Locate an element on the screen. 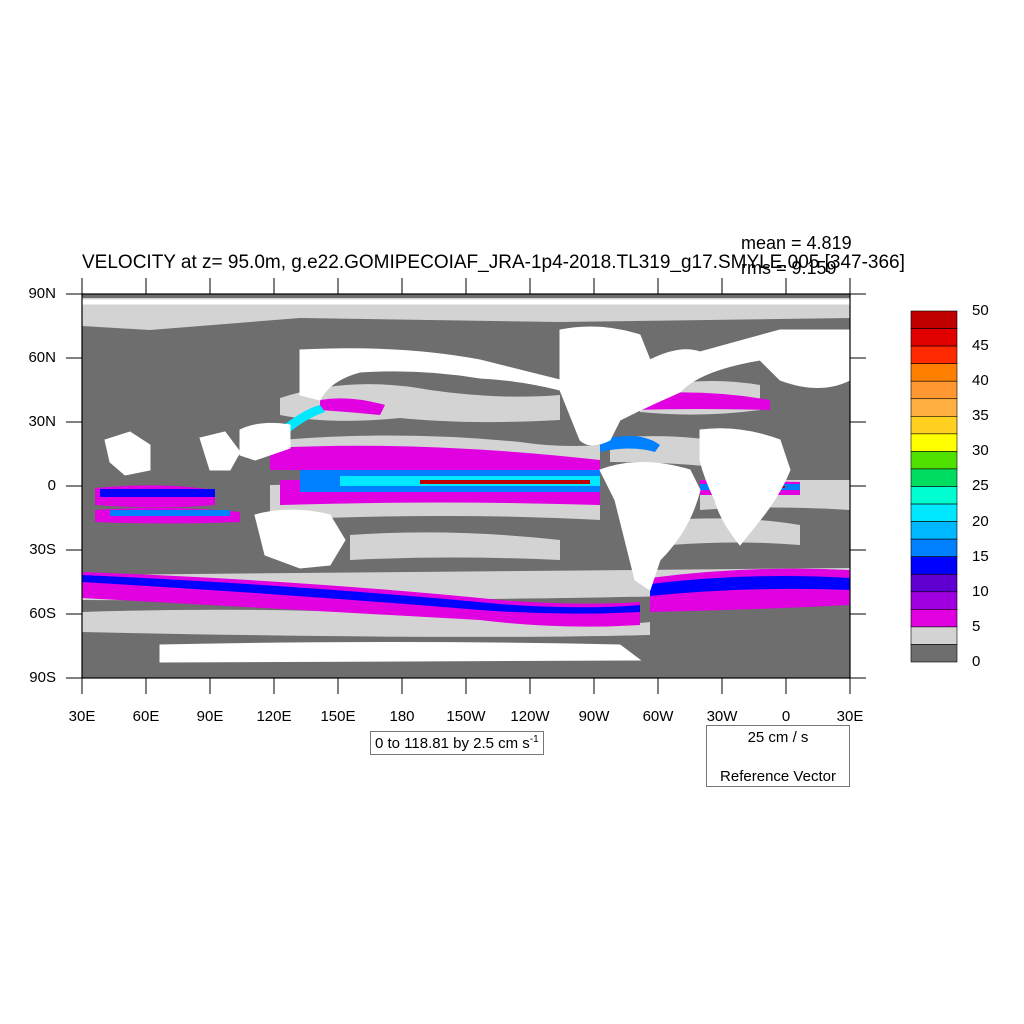  reference-vector-magnitude: 25 cm / s is located at coordinates (778, 737).